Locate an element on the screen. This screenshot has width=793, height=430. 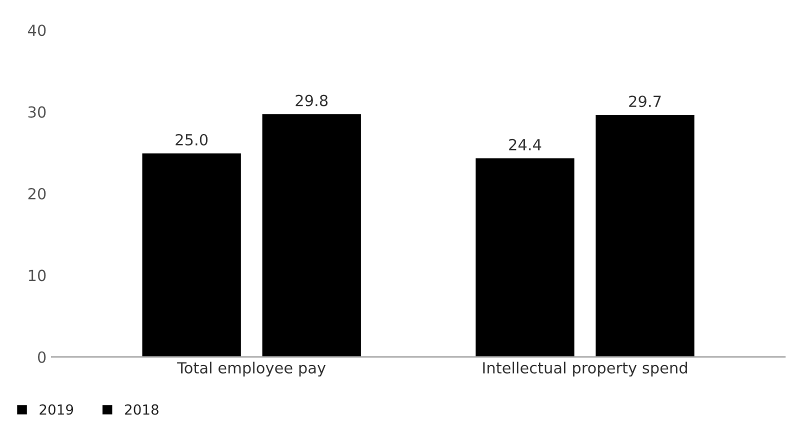
x-tick-label: Intellectual property spend is located at coordinates (585, 369).